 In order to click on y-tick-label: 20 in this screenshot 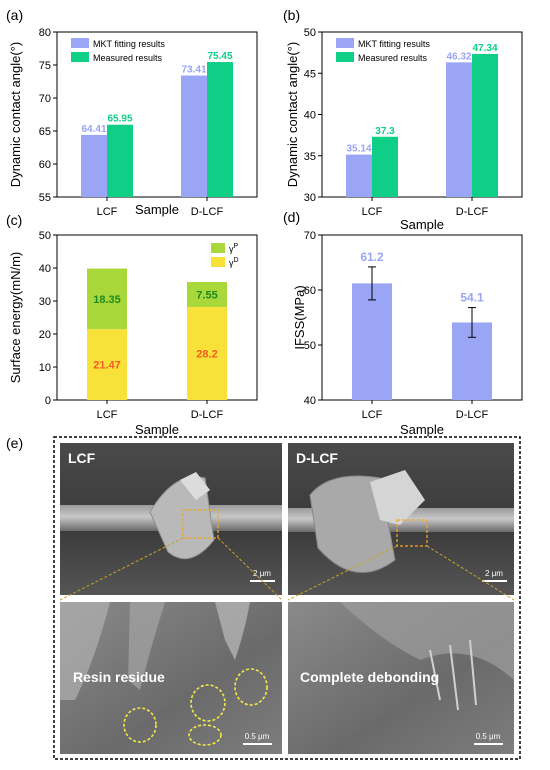, I will do `click(45, 335)`.